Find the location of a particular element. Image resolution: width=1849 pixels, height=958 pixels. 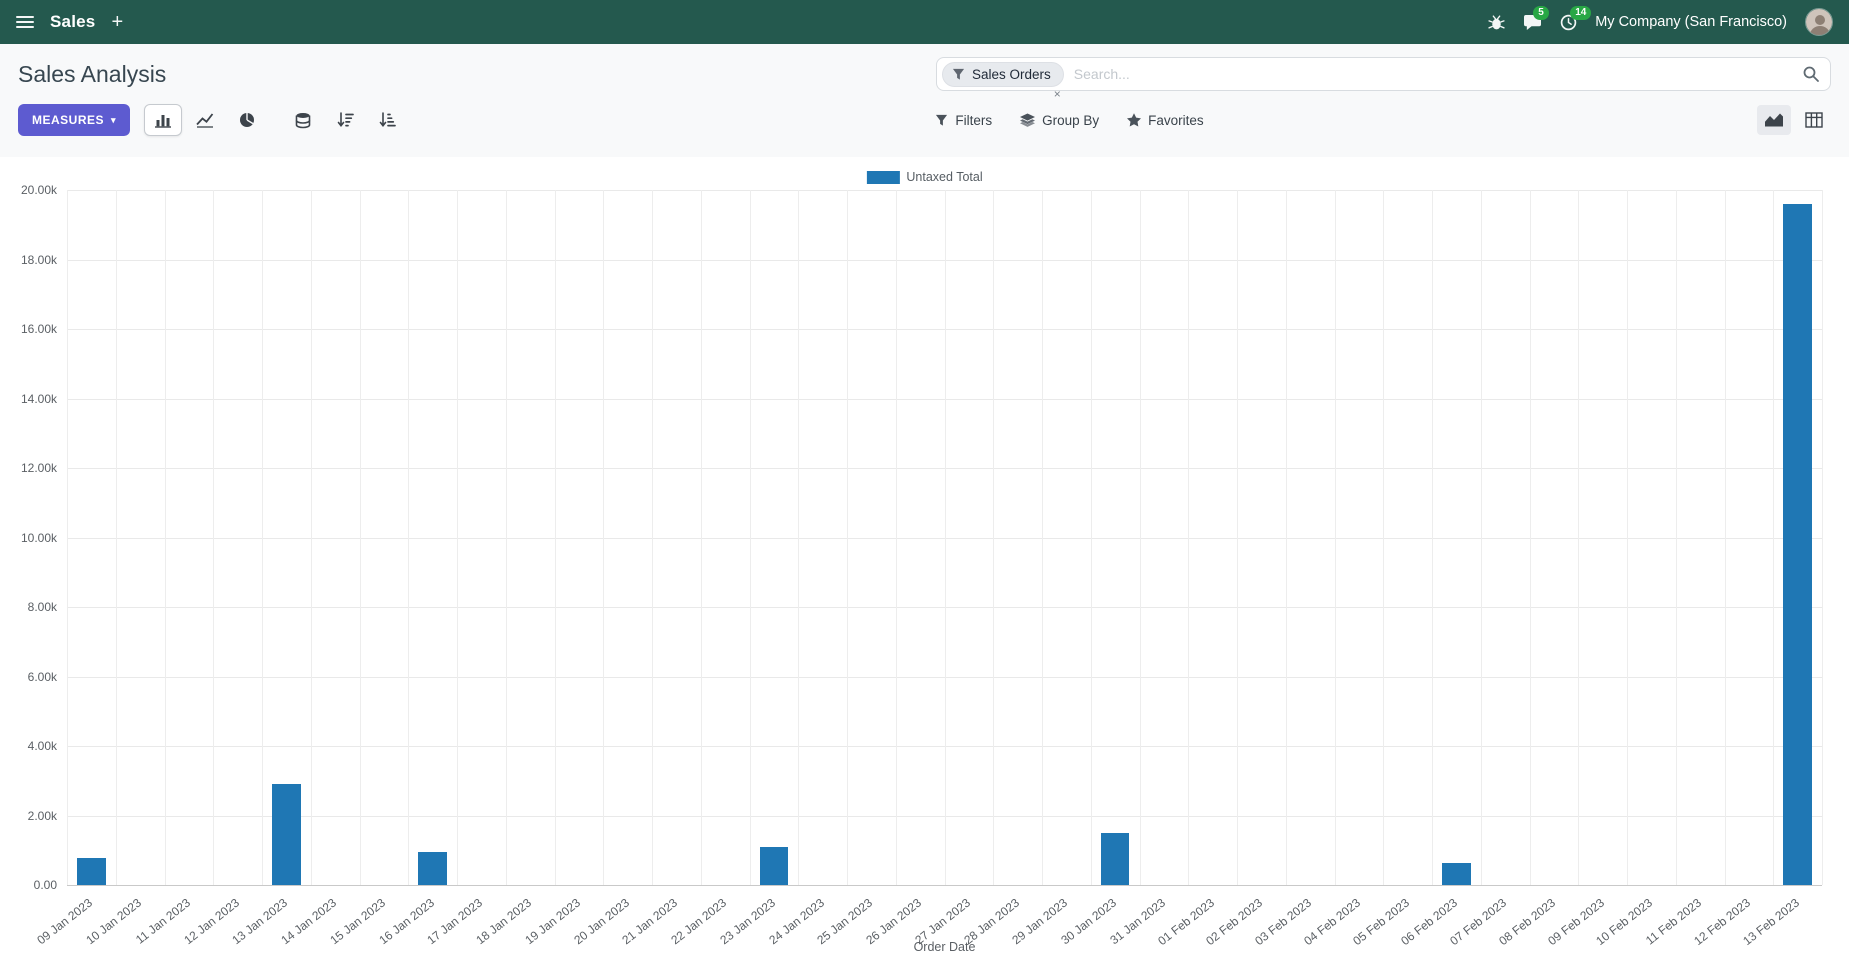

area-chart-icon is located at coordinates (1774, 120).